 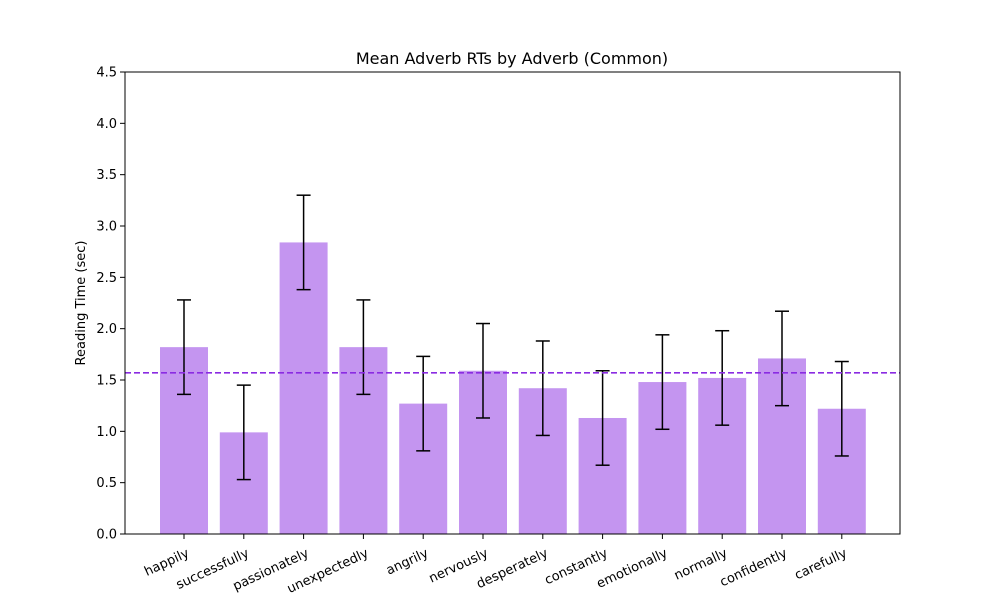 What do you see at coordinates (754, 568) in the screenshot?
I see `x-tick-label: confidently` at bounding box center [754, 568].